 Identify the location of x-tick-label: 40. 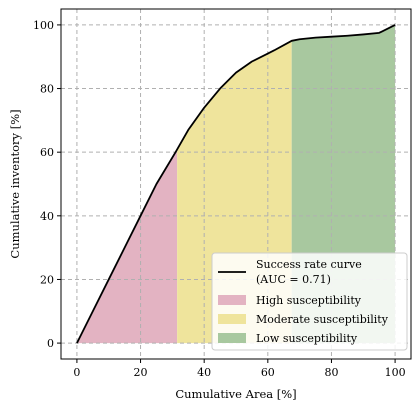
(204, 372).